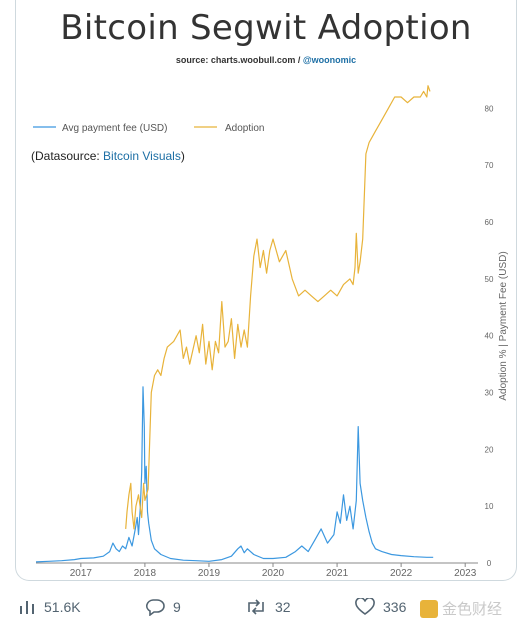 This screenshot has height=627, width=525. I want to click on y-tick-label: 30, so click(489, 393).